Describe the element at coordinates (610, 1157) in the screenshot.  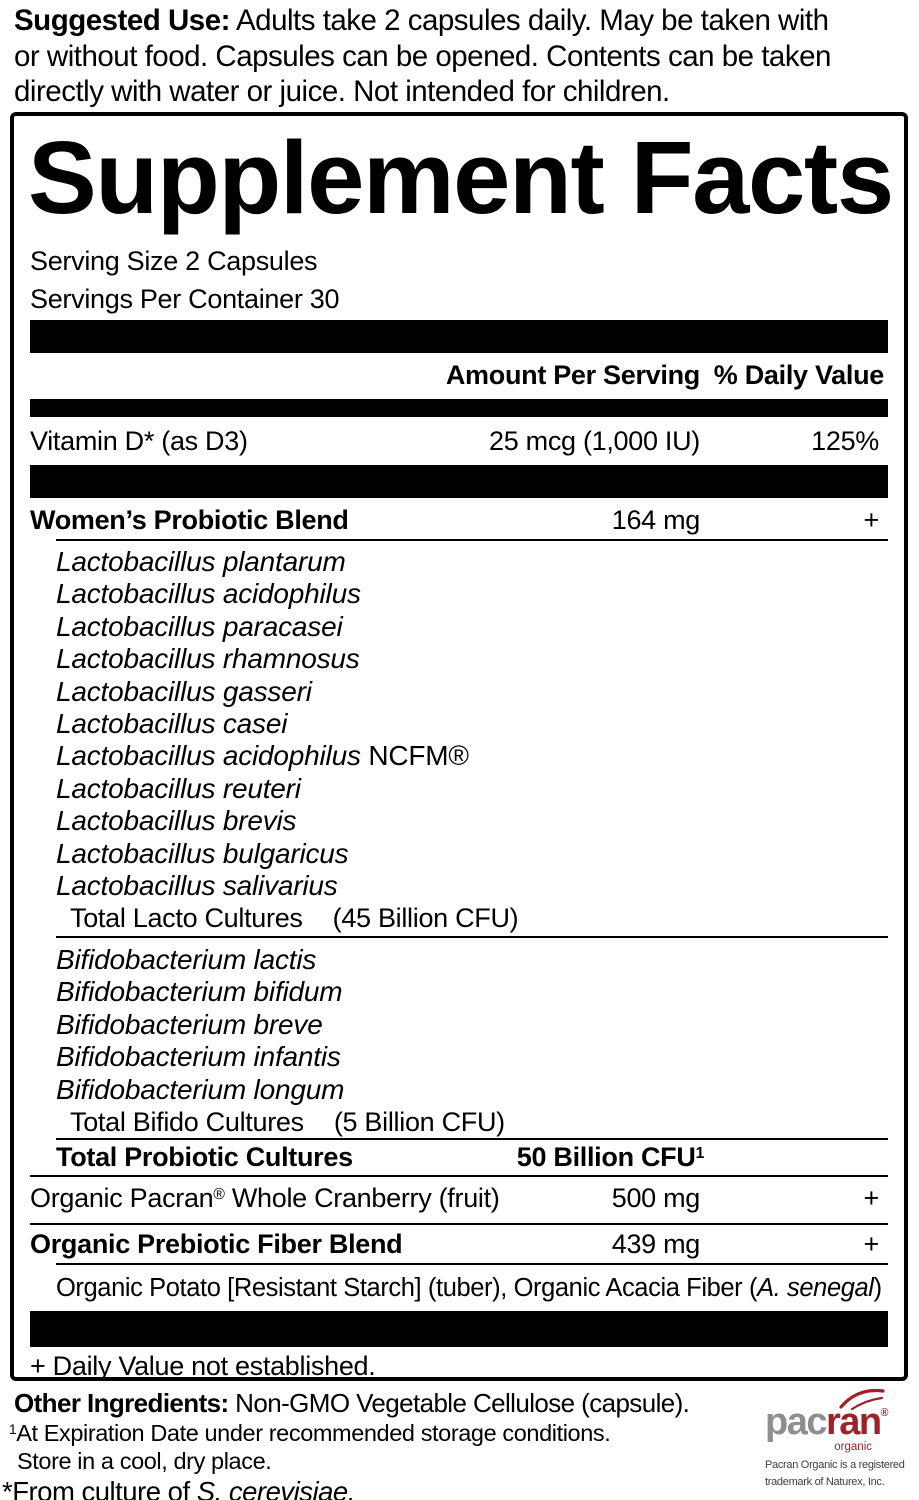
I see `total-probiotic-value: 50 Billion CFU1` at that location.